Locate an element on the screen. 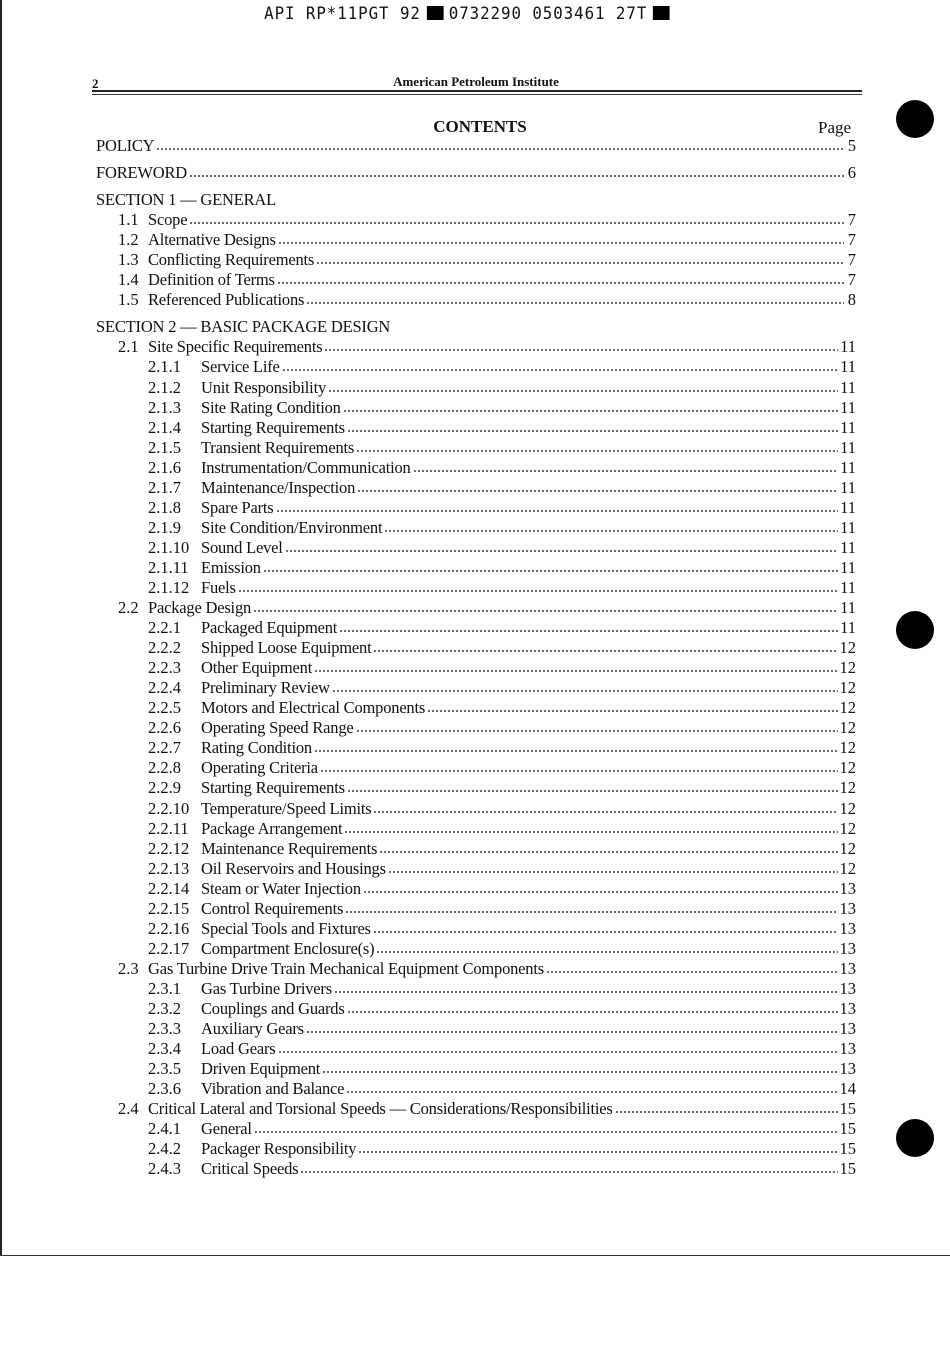 This screenshot has width=950, height=1366. toc-entry: 2.1.2 Unit Responsibility 11 is located at coordinates (476, 388).